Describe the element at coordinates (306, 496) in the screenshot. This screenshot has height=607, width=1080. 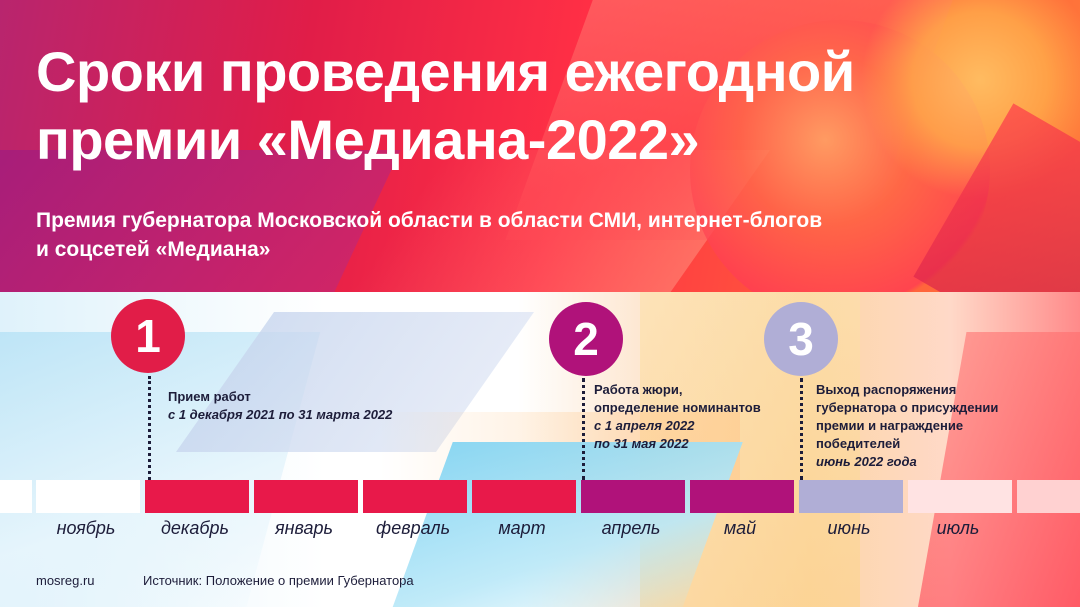
I see `timeline-bar-january` at that location.